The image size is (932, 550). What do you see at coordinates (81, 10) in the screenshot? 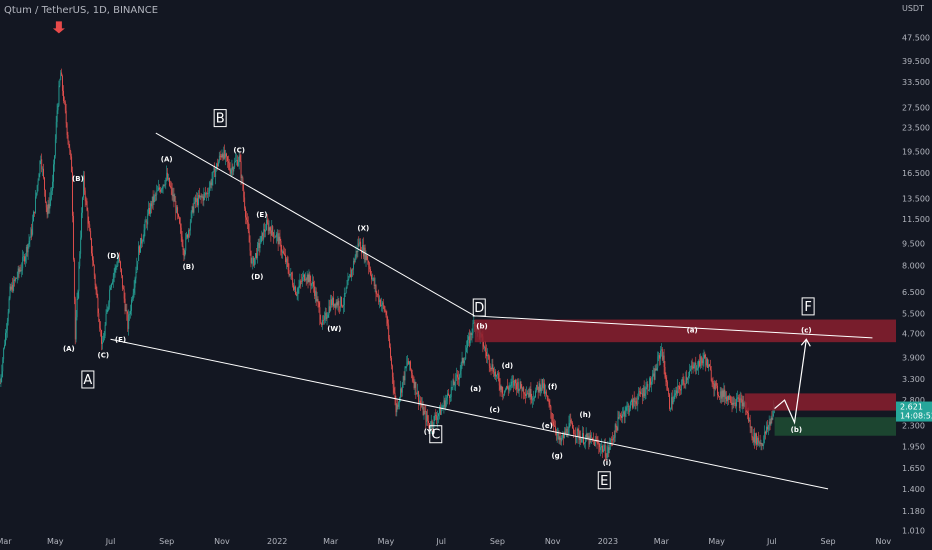
I see `symbol-title: Qtum / TetherUS, 1D, BINANCE` at bounding box center [81, 10].